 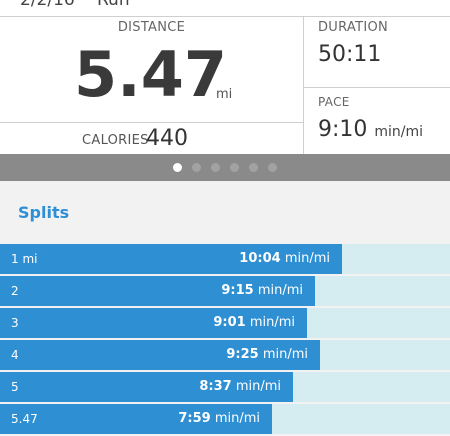 I want to click on activity-date: 2/2/16, so click(x=47, y=5).